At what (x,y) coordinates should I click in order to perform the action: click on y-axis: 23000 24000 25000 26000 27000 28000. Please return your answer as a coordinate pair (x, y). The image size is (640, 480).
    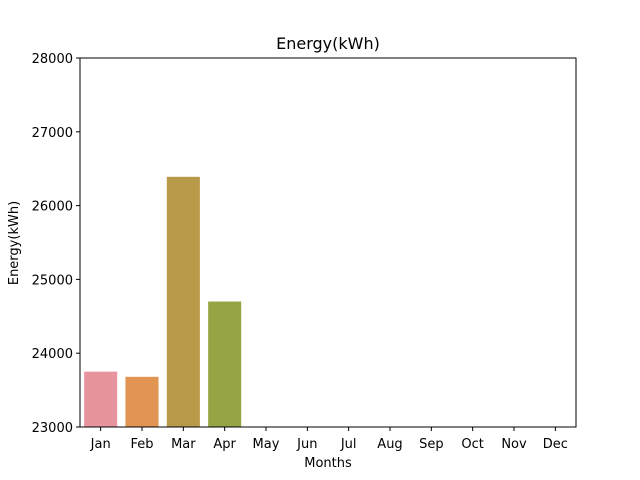
    Looking at the image, I should click on (56, 244).